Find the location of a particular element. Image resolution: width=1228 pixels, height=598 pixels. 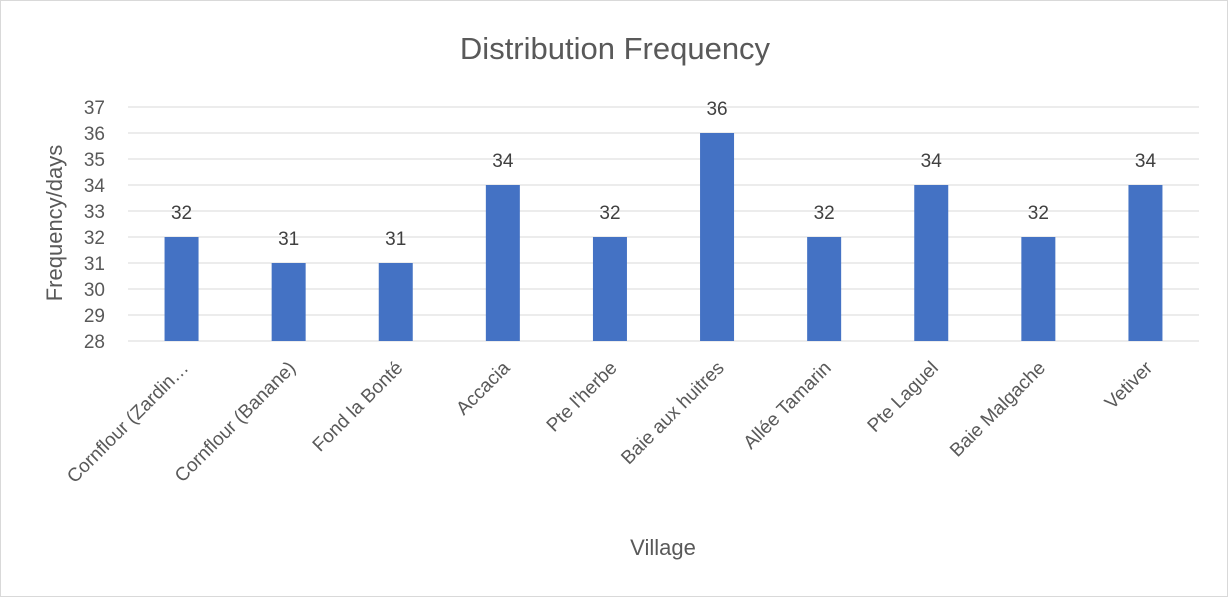

data-label: 36 is located at coordinates (716, 109).